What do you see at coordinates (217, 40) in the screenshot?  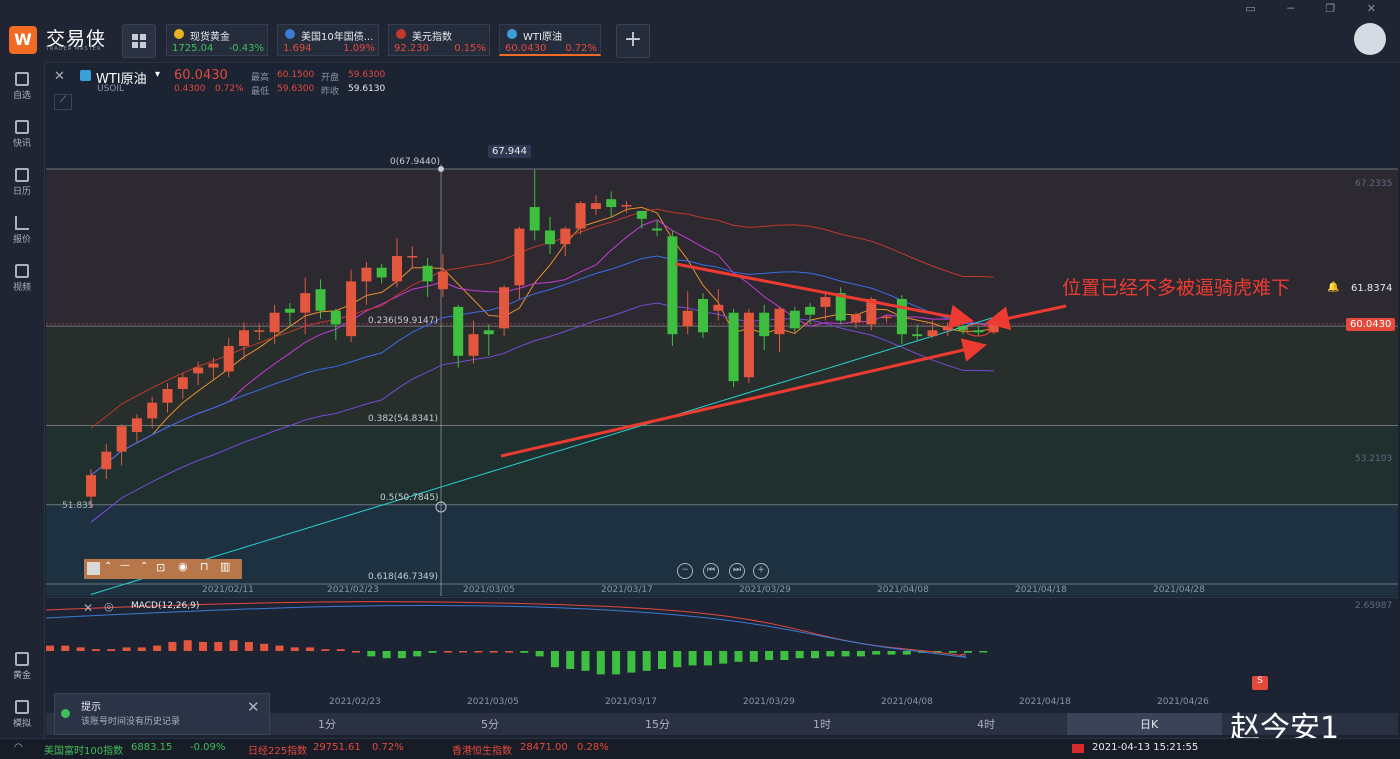 I see `tab-gold: 现货黄金 1725.04 -0.43%` at bounding box center [217, 40].